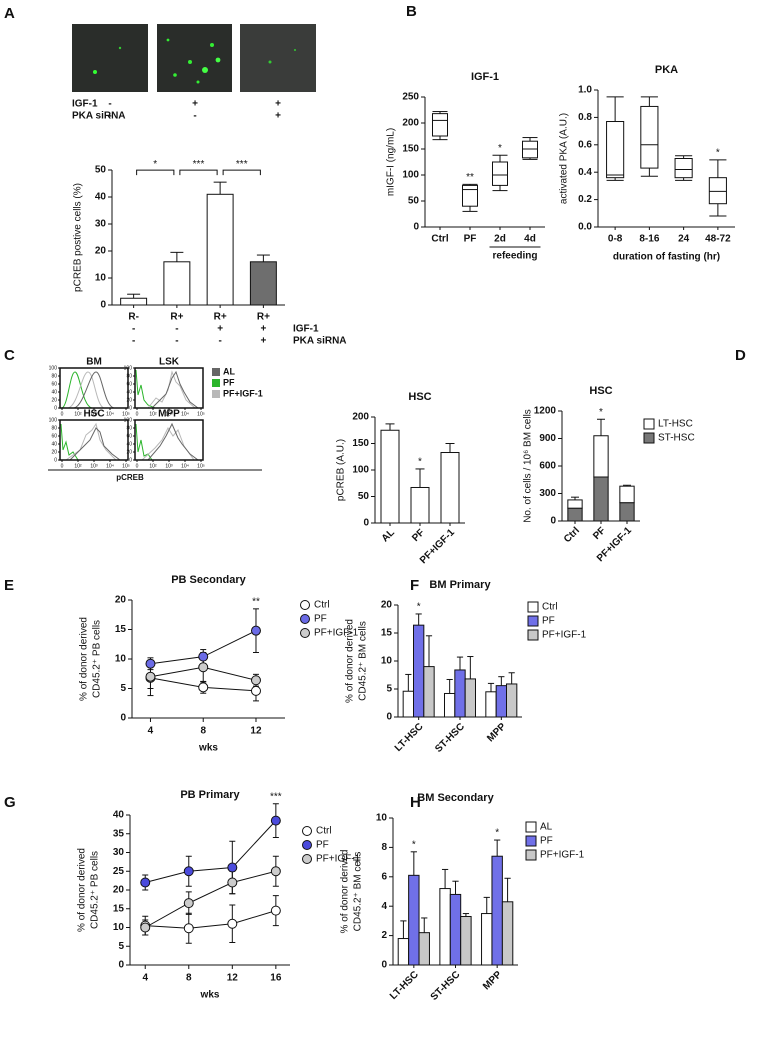 This screenshot has width=761, height=1050. Describe the element at coordinates (78, 237) in the screenshot. I see `y-axis-label: pCREB postive cells (%)` at that location.